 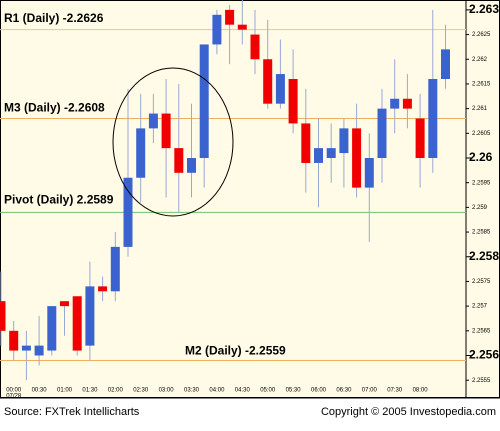 What do you see at coordinates (54, 108) in the screenshot?
I see `level-label: M3 (Daily) -2.2608` at bounding box center [54, 108].